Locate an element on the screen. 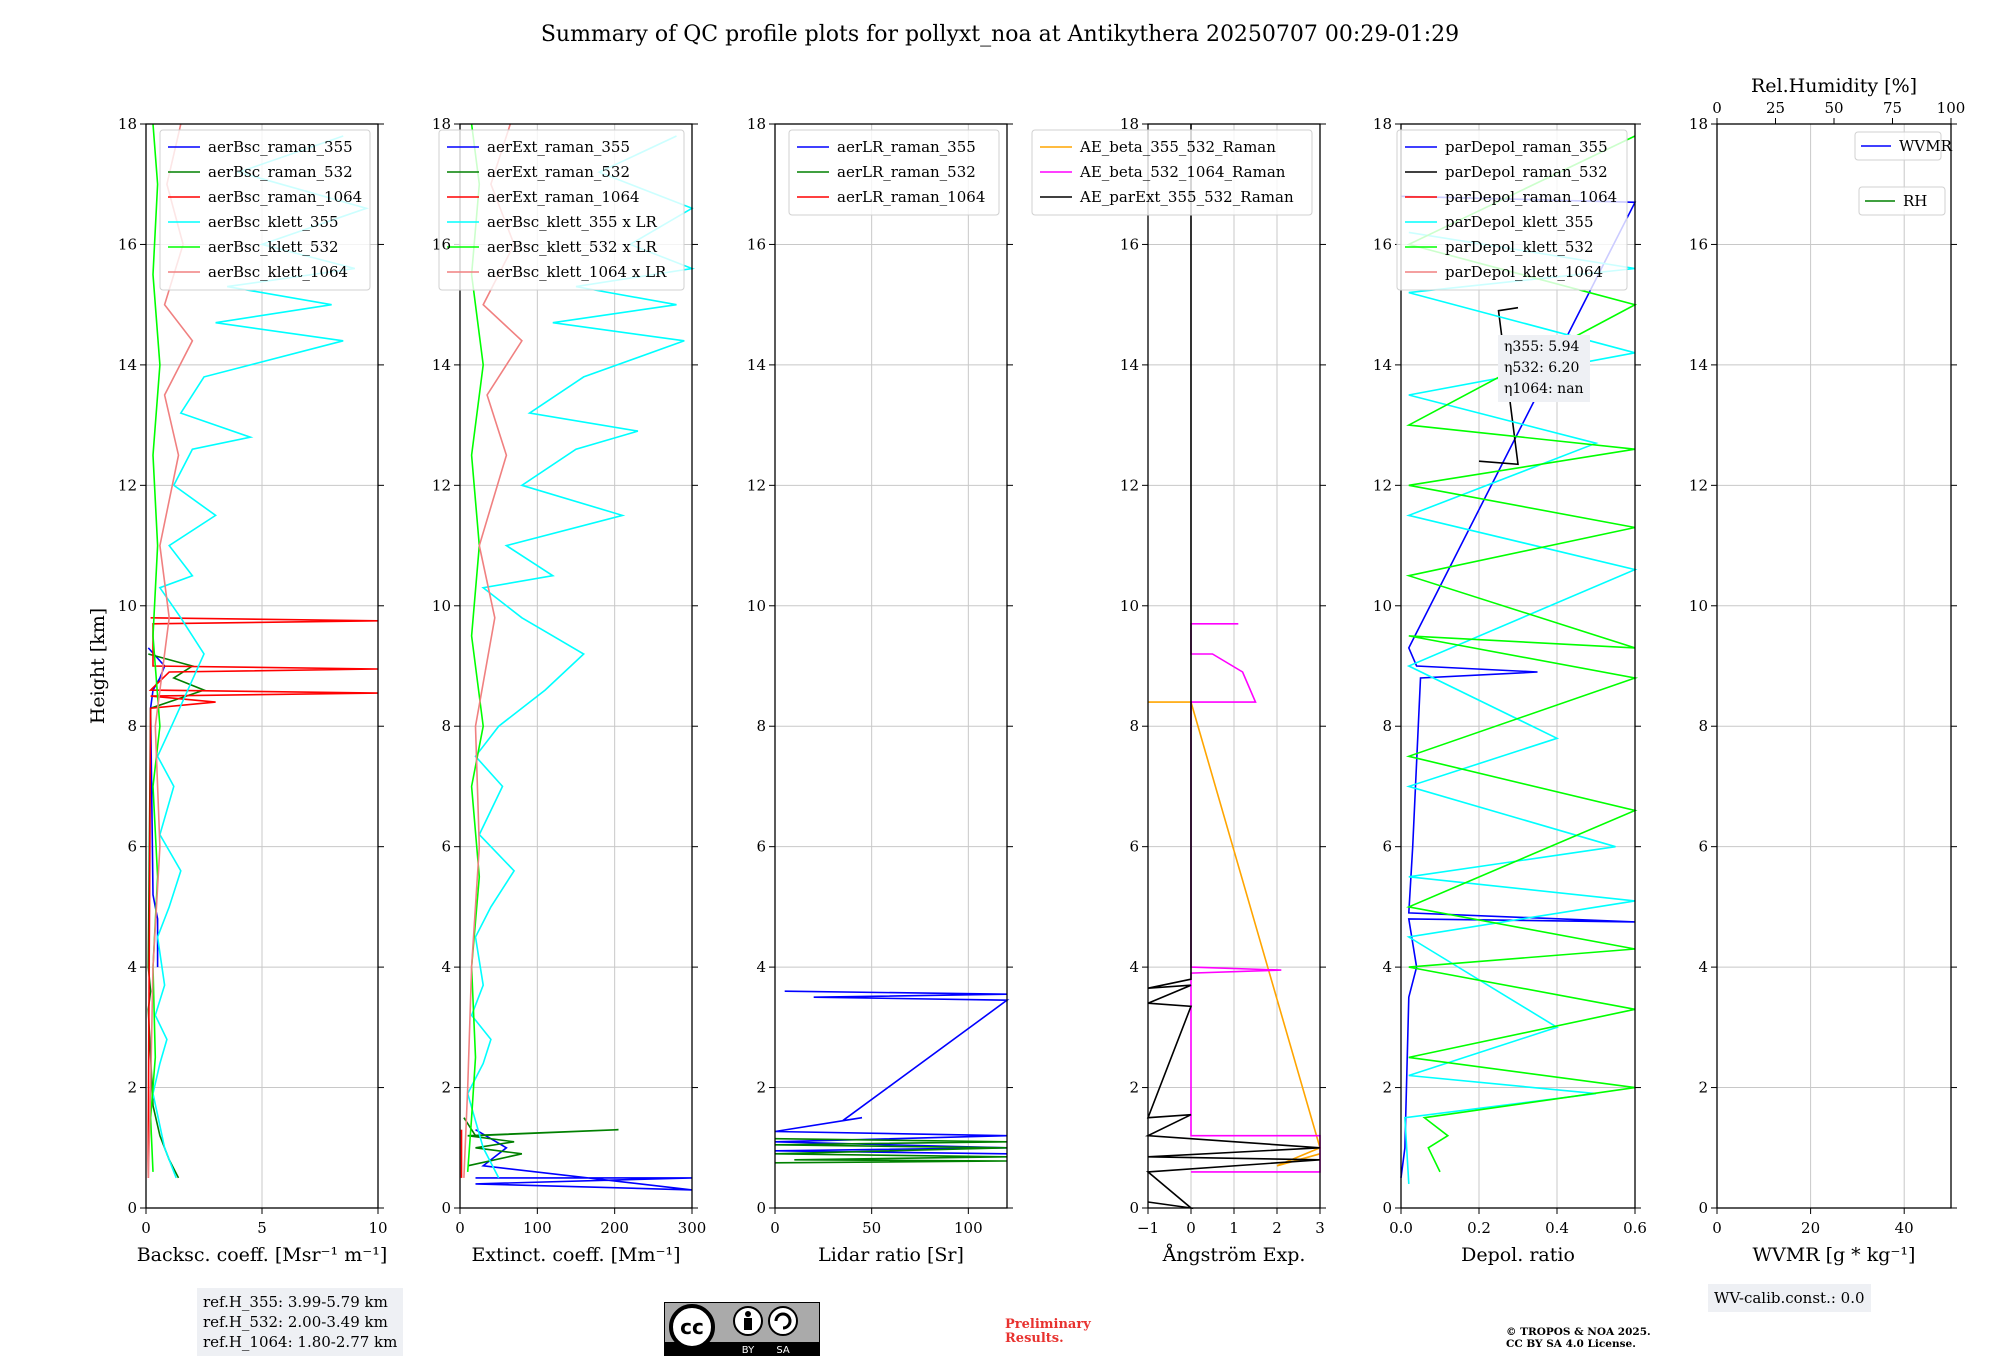 The image size is (2000, 1360). x-tick-label: 10 is located at coordinates (377, 1228).